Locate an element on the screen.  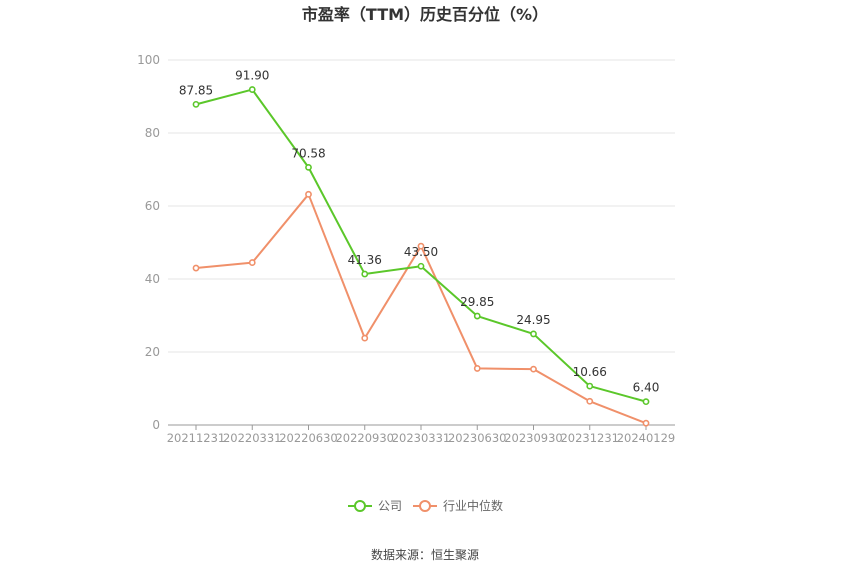
legend-industry-median: 行业中位数 is located at coordinates (458, 505).